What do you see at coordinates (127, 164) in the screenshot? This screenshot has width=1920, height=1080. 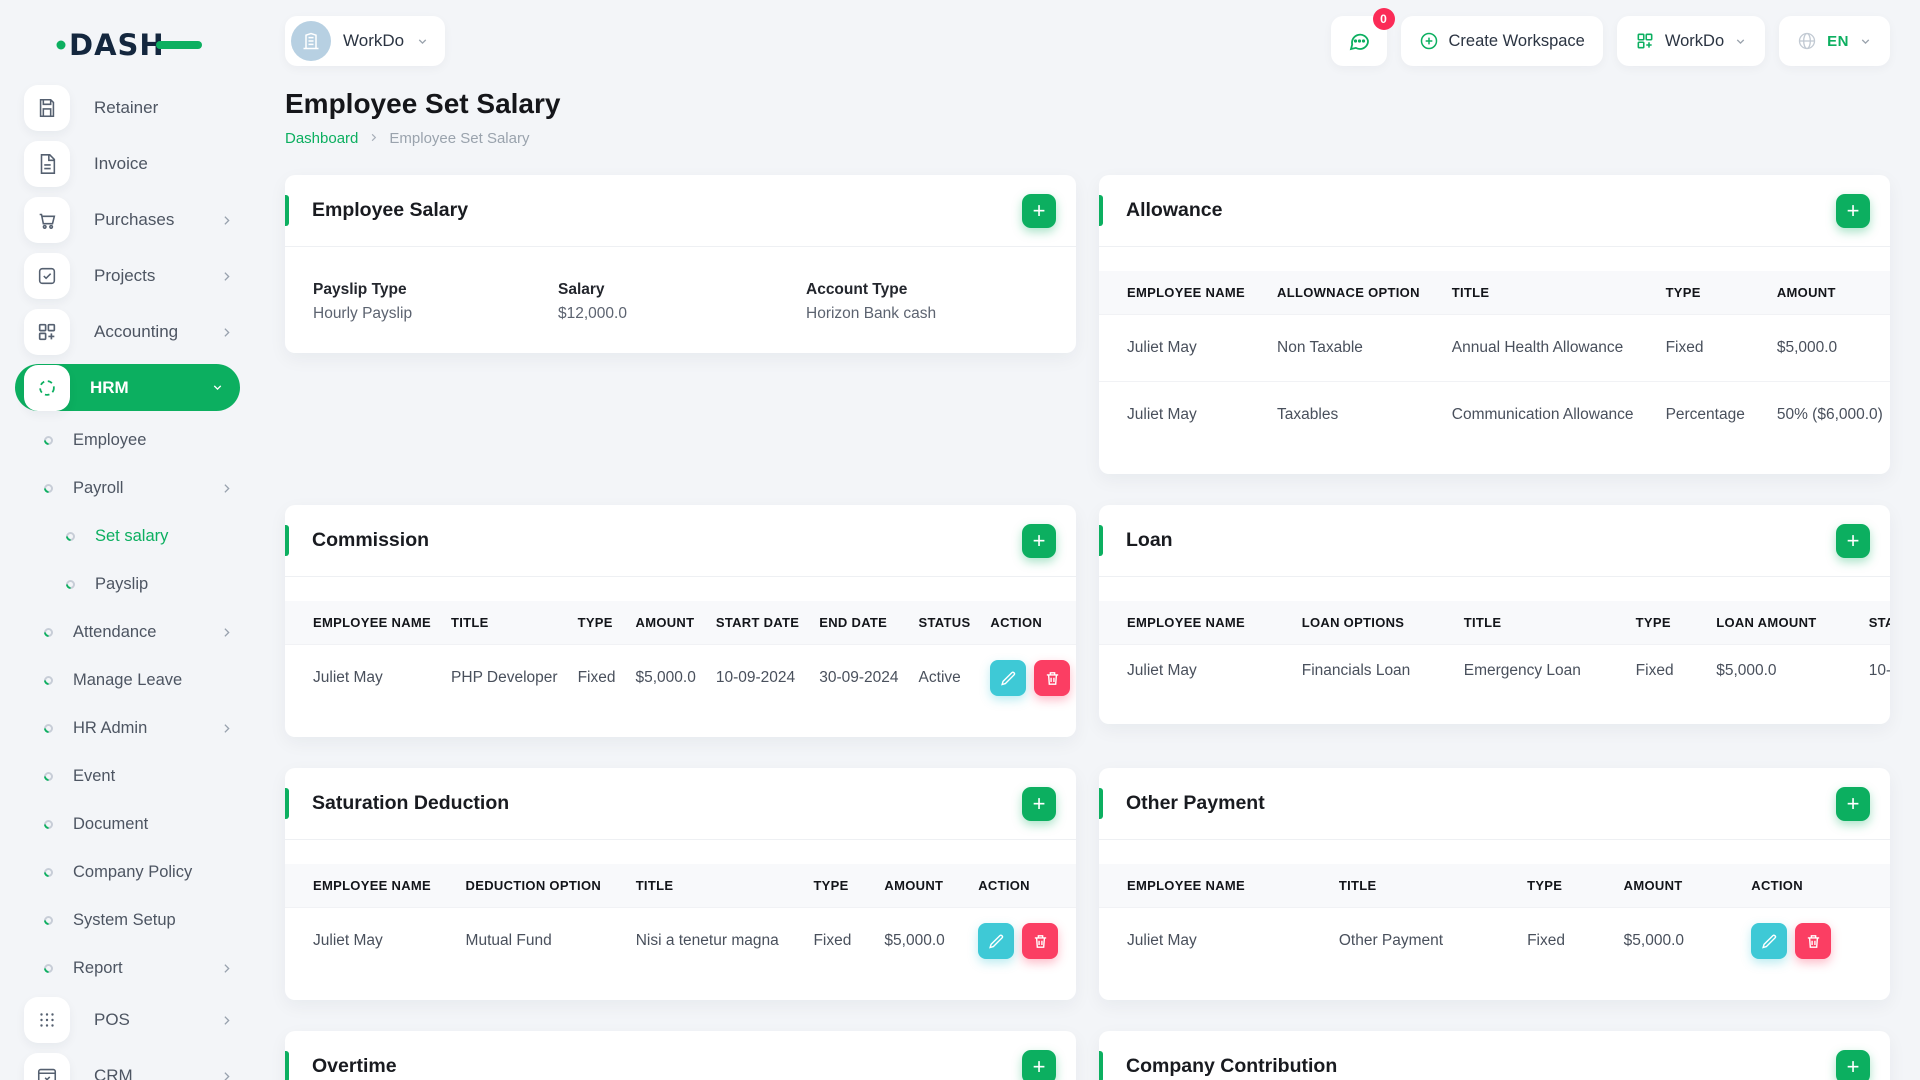 I see `sidebar-item-invoice: Invoice` at bounding box center [127, 164].